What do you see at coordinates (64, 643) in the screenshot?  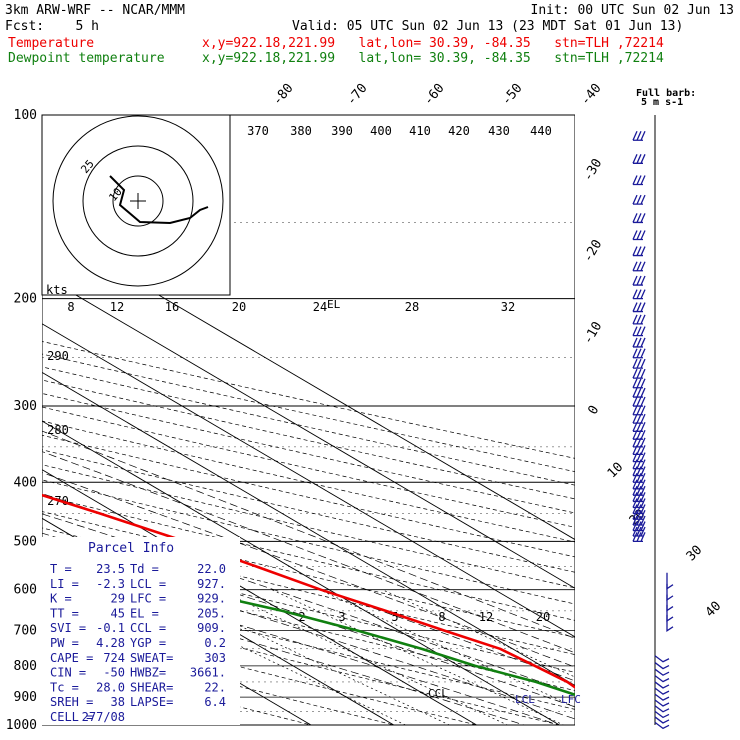 I see `parcel-label: PW =` at bounding box center [64, 643].